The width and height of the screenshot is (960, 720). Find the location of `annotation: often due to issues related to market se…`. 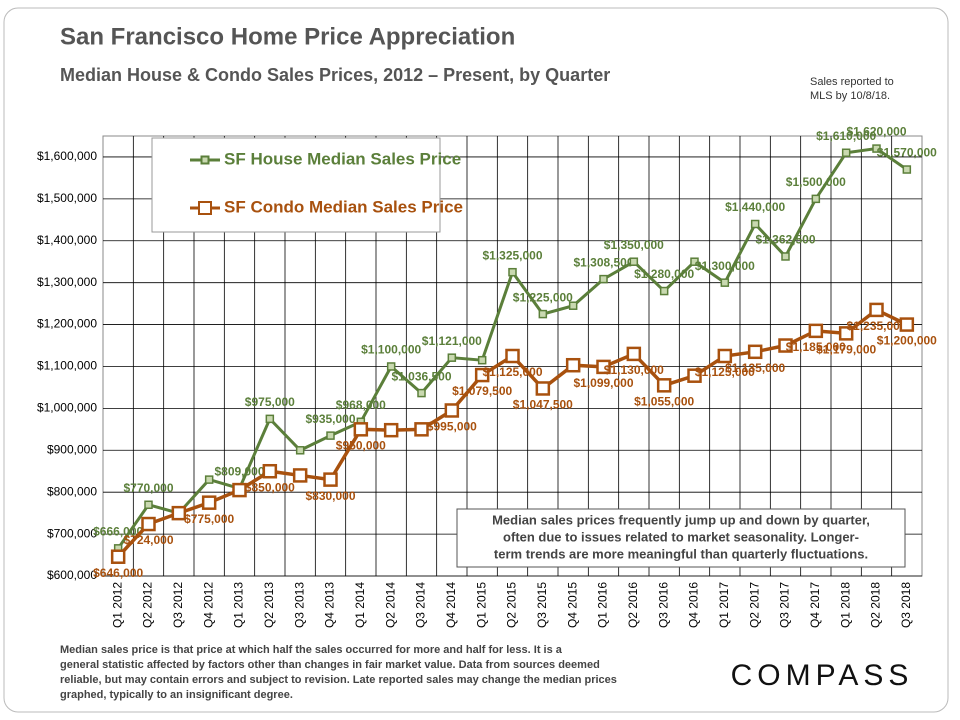

annotation: often due to issues related to market se… is located at coordinates (681, 536).